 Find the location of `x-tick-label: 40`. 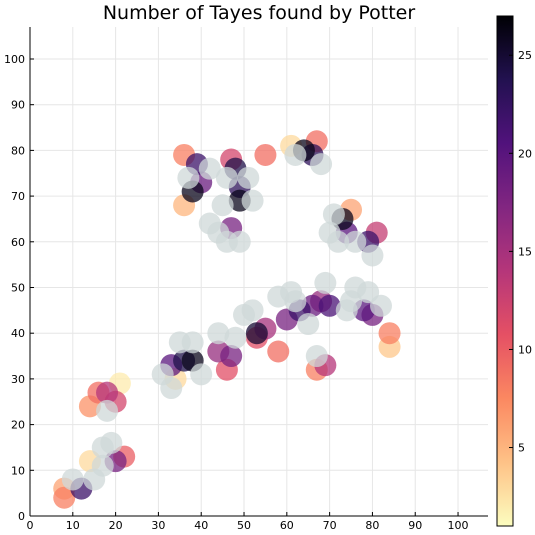

x-tick-label: 40 is located at coordinates (201, 525).